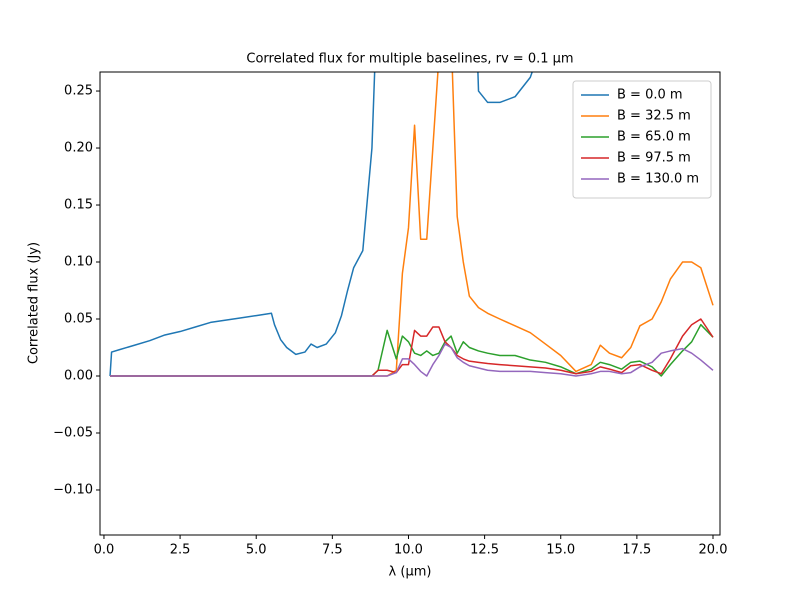 The height and width of the screenshot is (600, 800). Describe the element at coordinates (256, 550) in the screenshot. I see `x-tick-label: 5.0` at that location.